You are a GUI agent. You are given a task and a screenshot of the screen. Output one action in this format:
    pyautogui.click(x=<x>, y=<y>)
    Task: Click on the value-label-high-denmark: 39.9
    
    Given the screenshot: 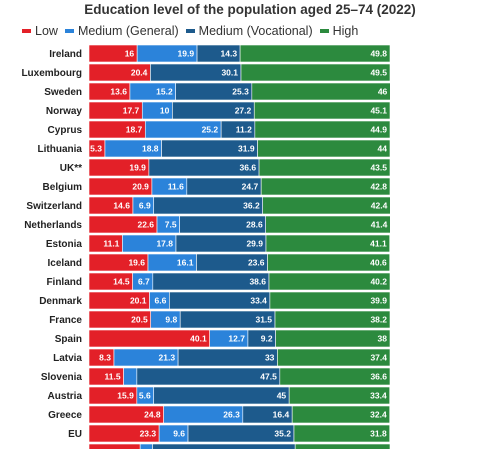 What is the action you would take?
    pyautogui.click(x=378, y=301)
    